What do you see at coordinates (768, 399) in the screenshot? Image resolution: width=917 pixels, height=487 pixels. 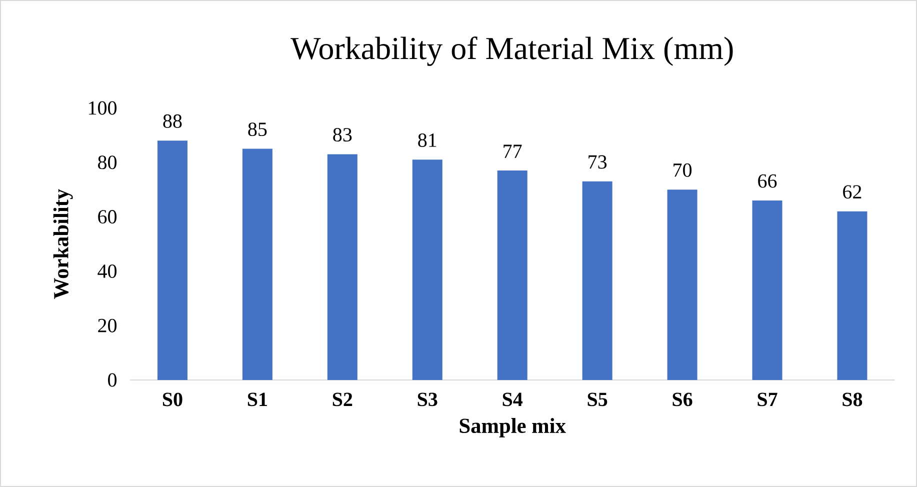 I see `x-tick-label: S7` at bounding box center [768, 399].